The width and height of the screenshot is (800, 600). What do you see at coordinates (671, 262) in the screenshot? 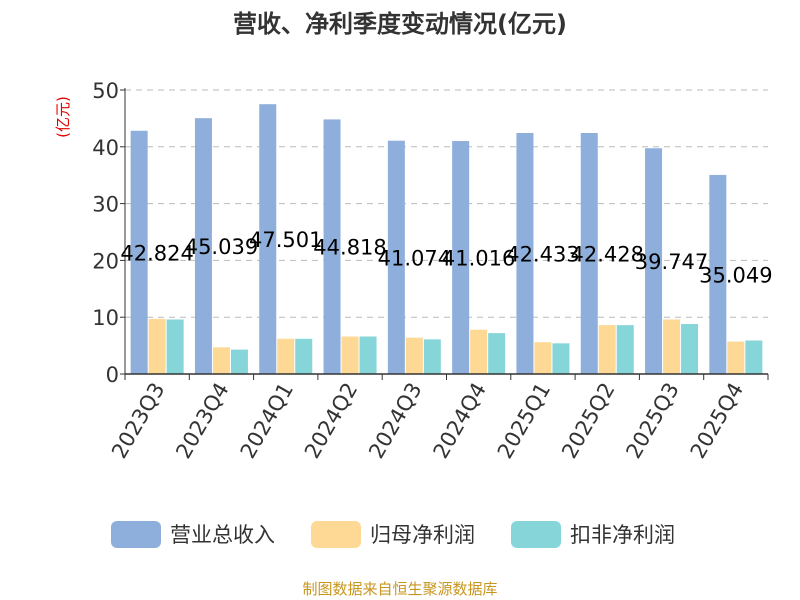
I see `data-label: 39.747` at bounding box center [671, 262].